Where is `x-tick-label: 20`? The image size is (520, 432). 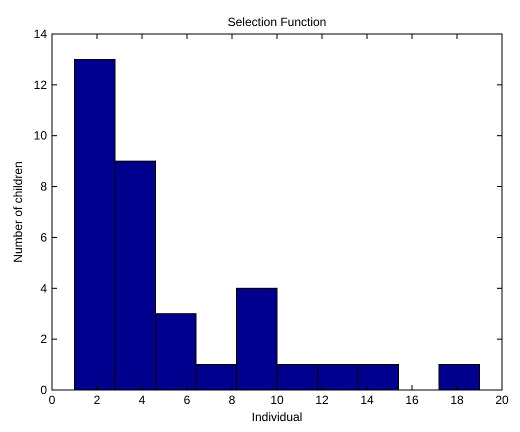 x-tick-label: 20 is located at coordinates (502, 400).